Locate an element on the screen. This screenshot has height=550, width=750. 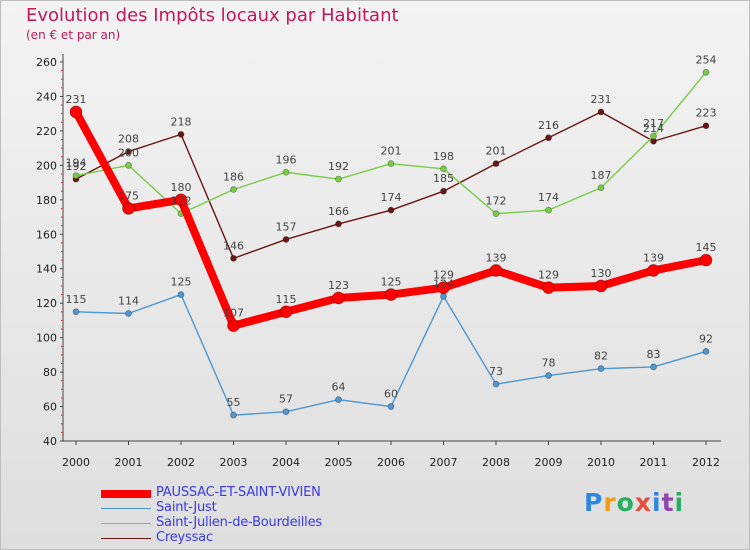
x-tick-label: 2003 is located at coordinates (234, 462).